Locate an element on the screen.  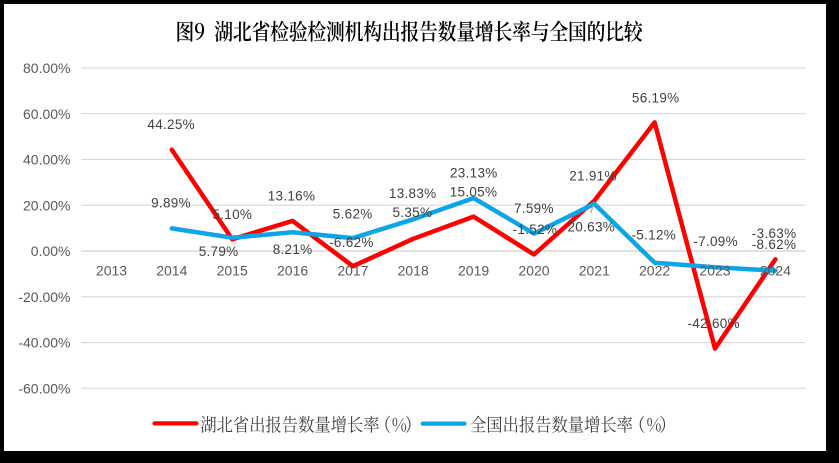
svg-text: 5.62% is located at coordinates (353, 213).